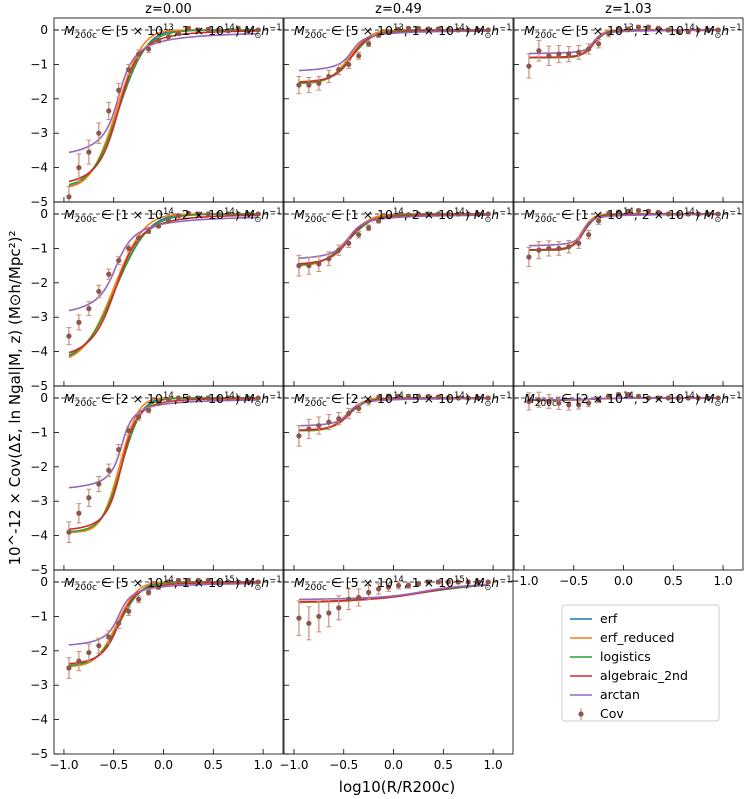  What do you see at coordinates (168, 9) in the screenshot?
I see `column-title-0: z=0.00` at bounding box center [168, 9].